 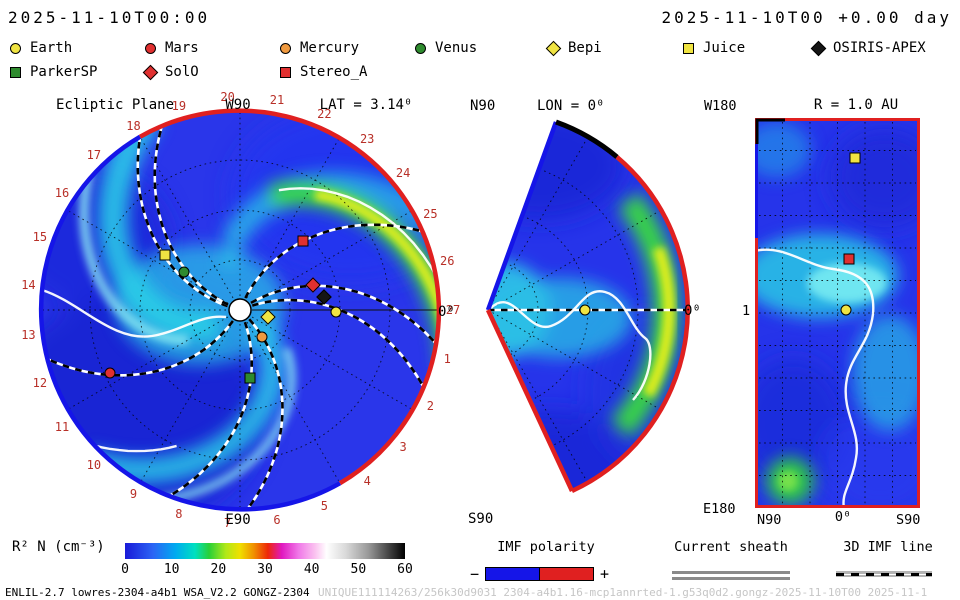 I want to click on map-left-tick: 1, so click(x=746, y=311).